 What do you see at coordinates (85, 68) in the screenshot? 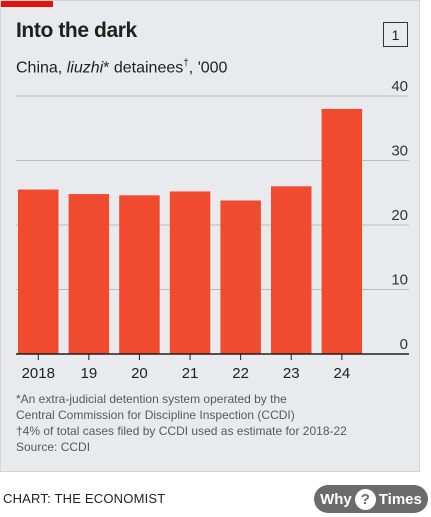
I see `subtitle-italic-term: liuzhi` at bounding box center [85, 68].